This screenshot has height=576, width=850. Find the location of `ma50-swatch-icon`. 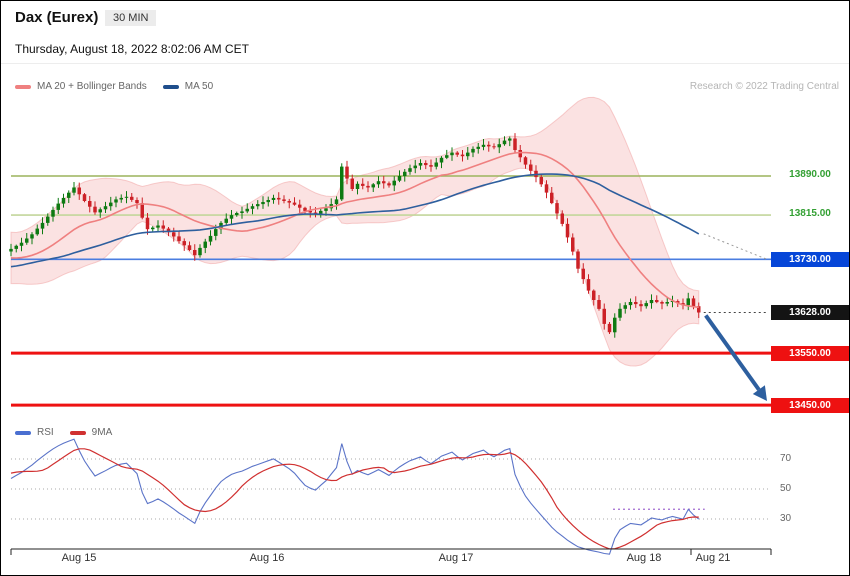

ma50-swatch-icon is located at coordinates (170, 86).